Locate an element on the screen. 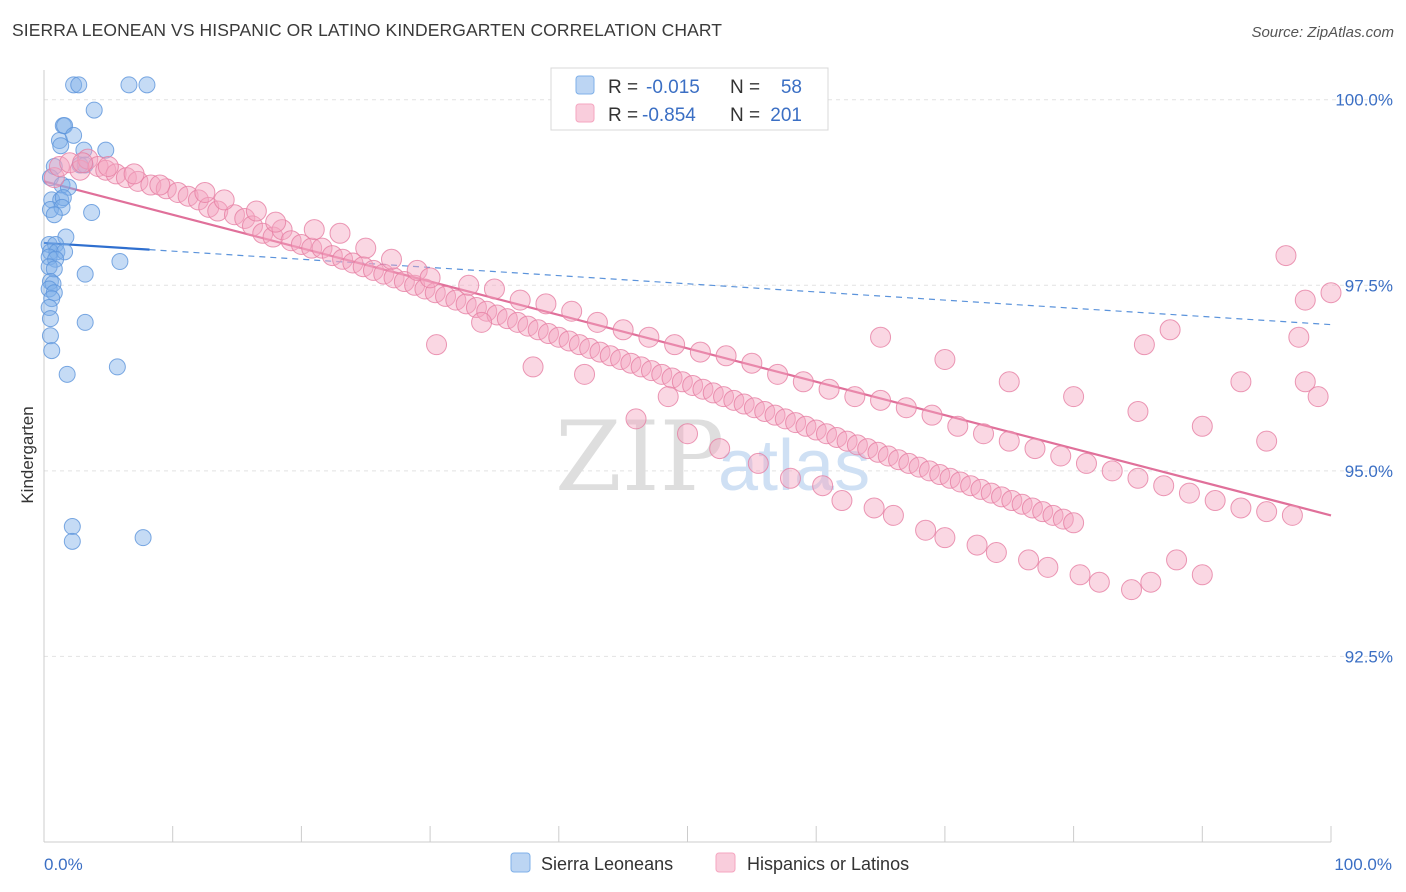 The width and height of the screenshot is (1406, 892). y-tick-label-3: 92.5% is located at coordinates (1369, 656).